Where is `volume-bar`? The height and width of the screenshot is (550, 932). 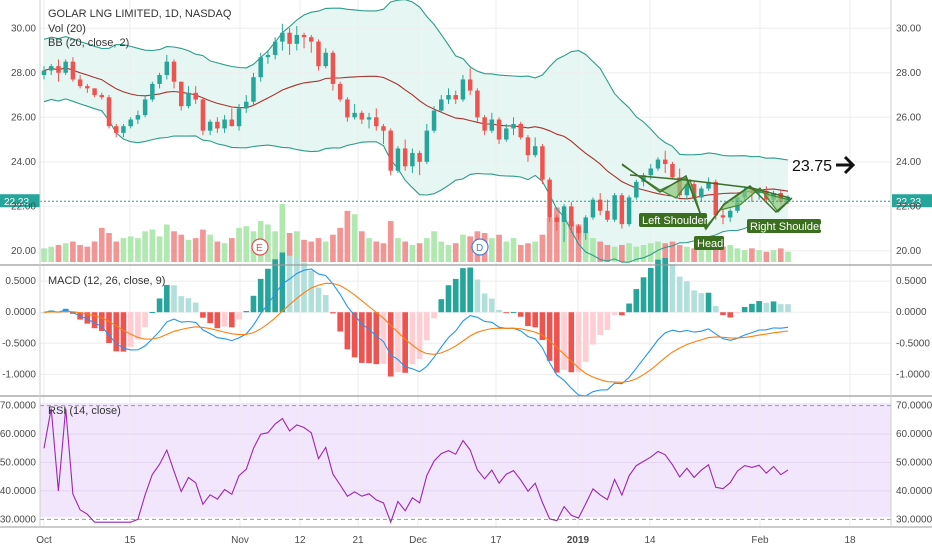
volume-bar is located at coordinates (239, 244).